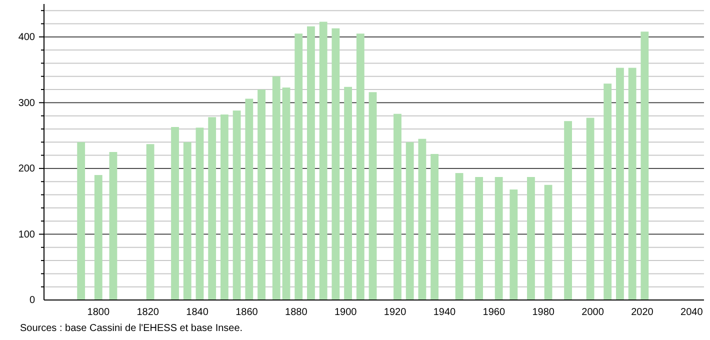 The width and height of the screenshot is (710, 340). I want to click on y-tick-label: 0, so click(32, 300).